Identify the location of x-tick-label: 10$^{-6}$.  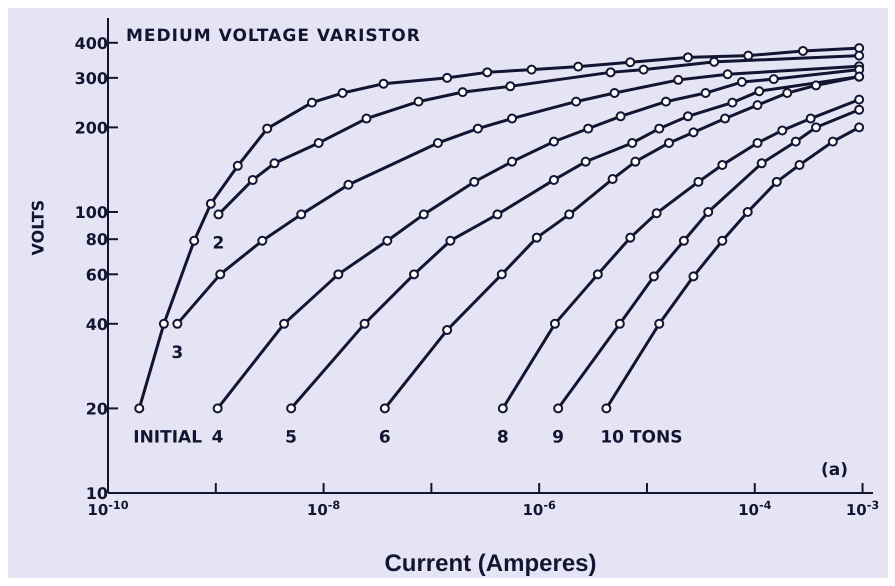
(539, 508).